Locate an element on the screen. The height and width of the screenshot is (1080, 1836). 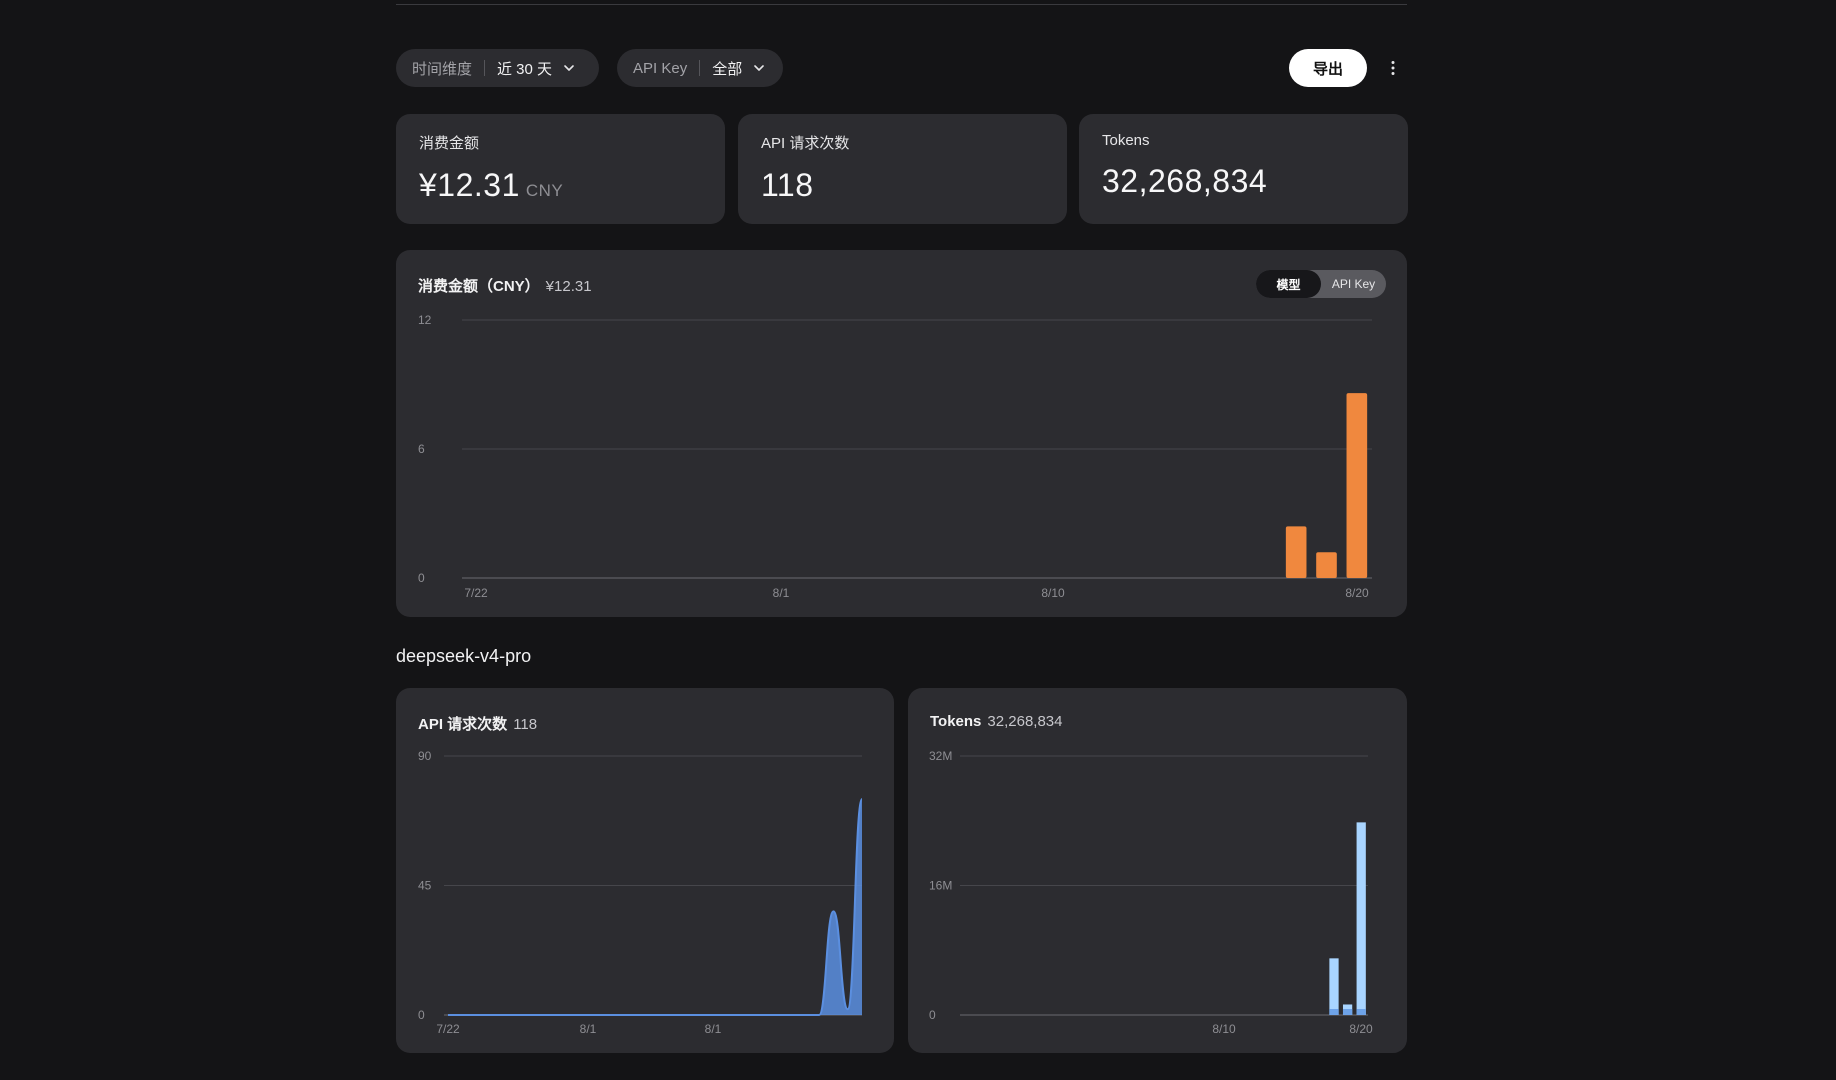
api-key-filter-label: API Key is located at coordinates (660, 68).